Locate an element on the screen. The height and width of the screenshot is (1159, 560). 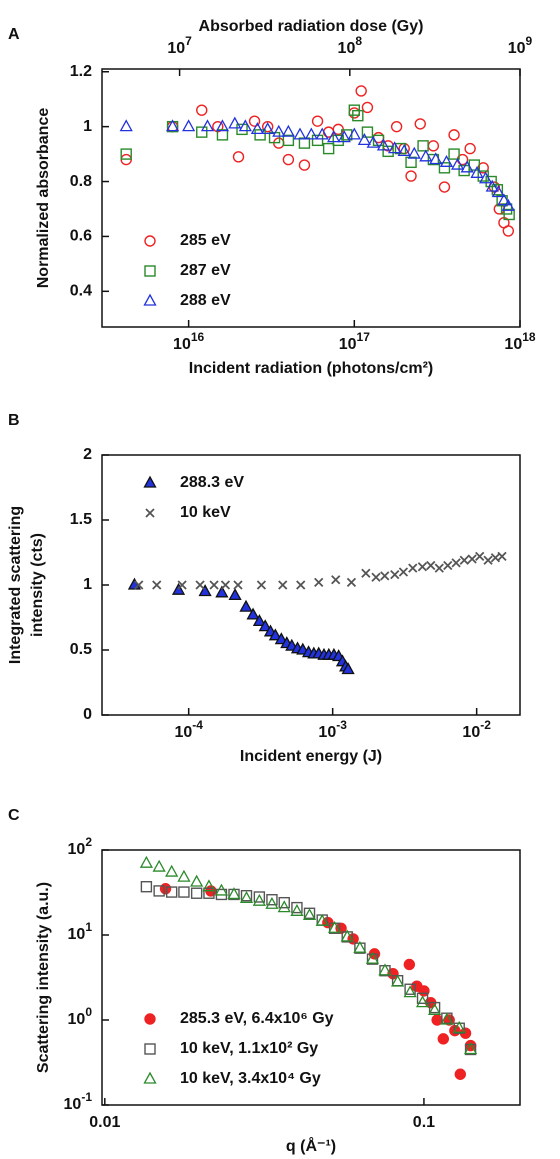
y-tick-label: 0.6 is located at coordinates (81, 236).